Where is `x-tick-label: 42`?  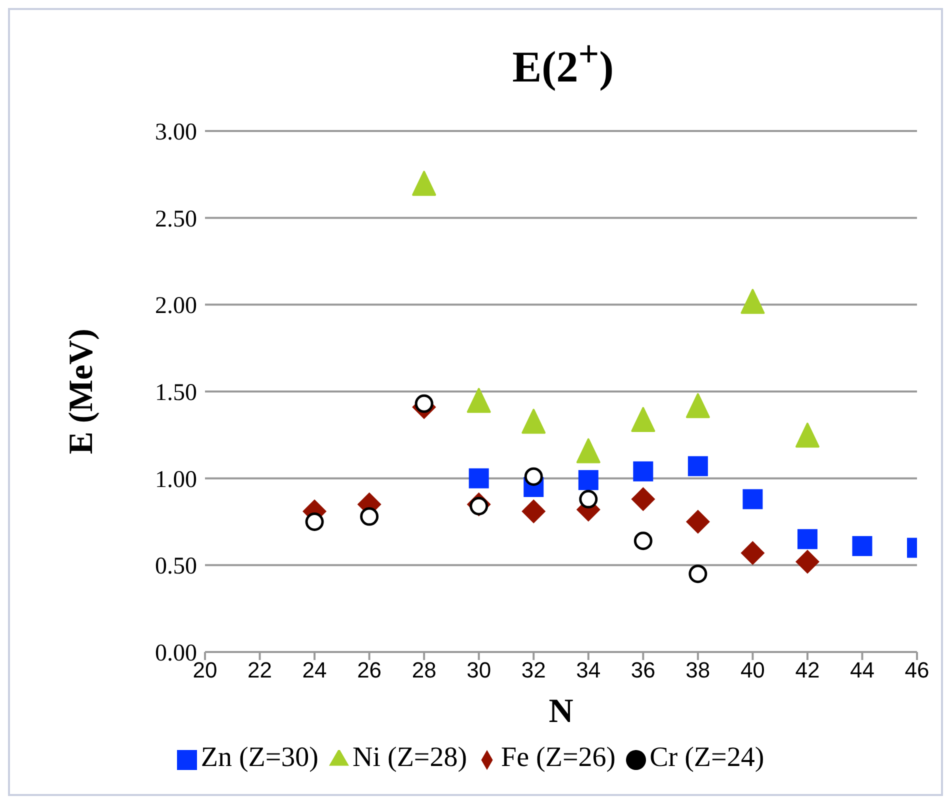 x-tick-label: 42 is located at coordinates (807, 670).